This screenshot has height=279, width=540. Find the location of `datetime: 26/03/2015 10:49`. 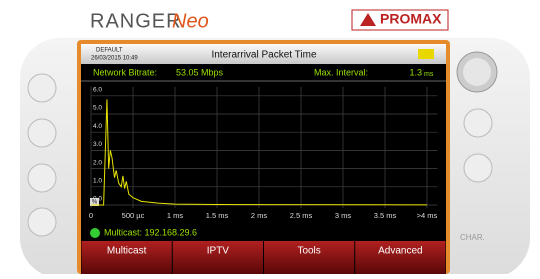

datetime: 26/03/2015 10:49 is located at coordinates (114, 59).